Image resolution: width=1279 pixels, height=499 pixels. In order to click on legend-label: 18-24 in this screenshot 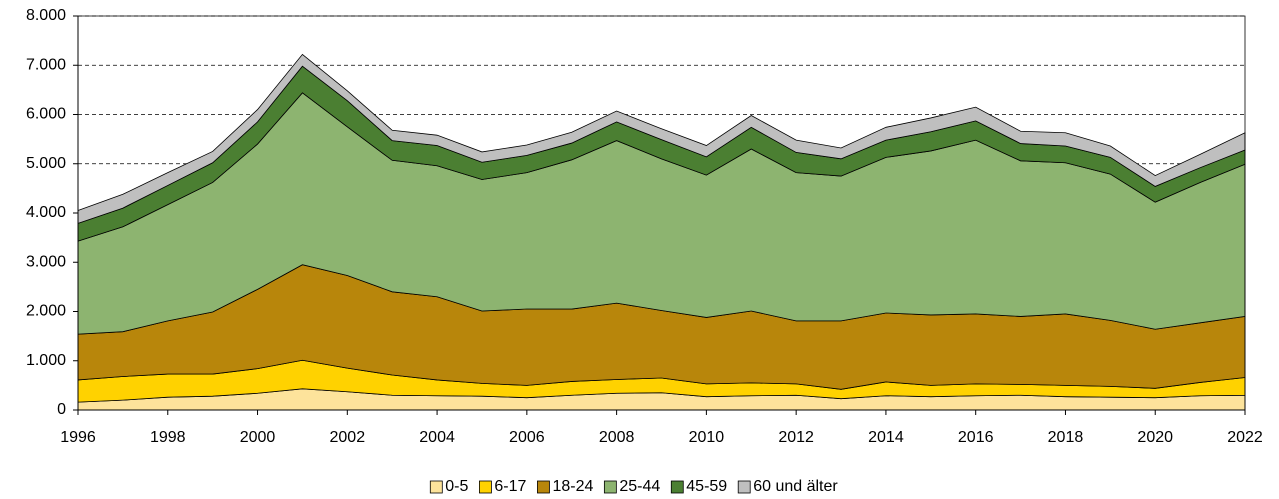, I will do `click(572, 486)`.